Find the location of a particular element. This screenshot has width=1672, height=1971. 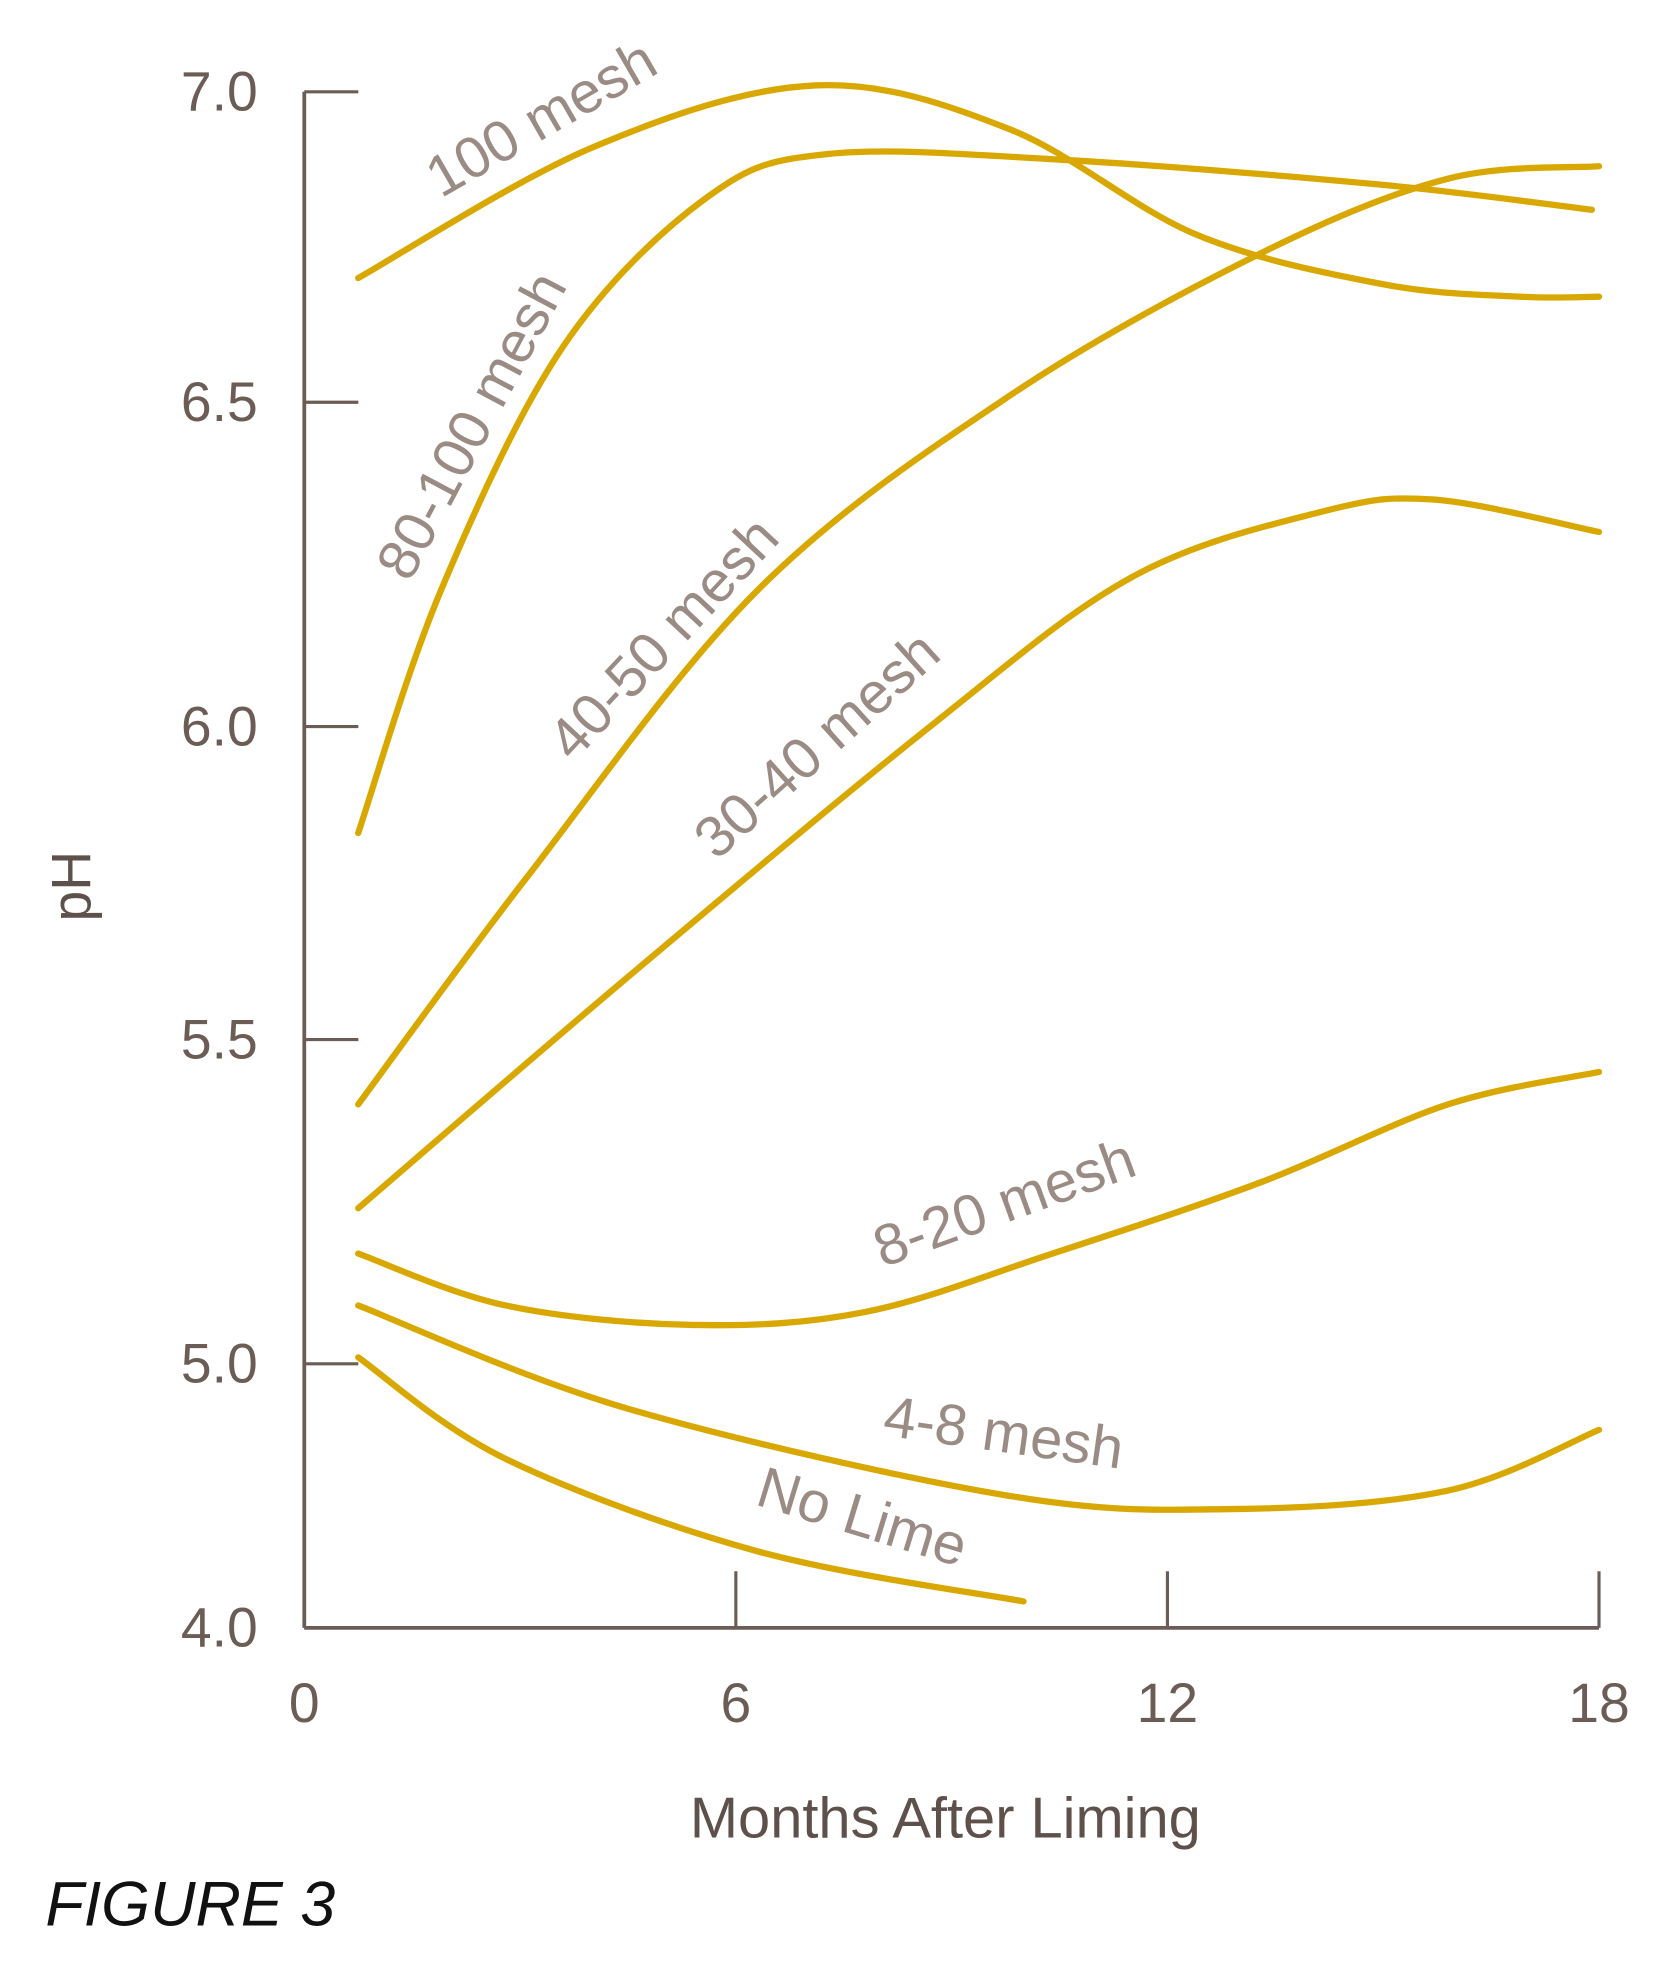

series-line-100-mesh is located at coordinates (979, 191).